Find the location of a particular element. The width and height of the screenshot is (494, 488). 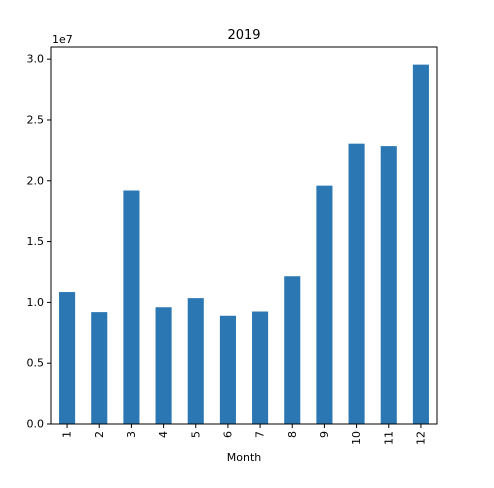

x-tick-label: 9 is located at coordinates (324, 434).